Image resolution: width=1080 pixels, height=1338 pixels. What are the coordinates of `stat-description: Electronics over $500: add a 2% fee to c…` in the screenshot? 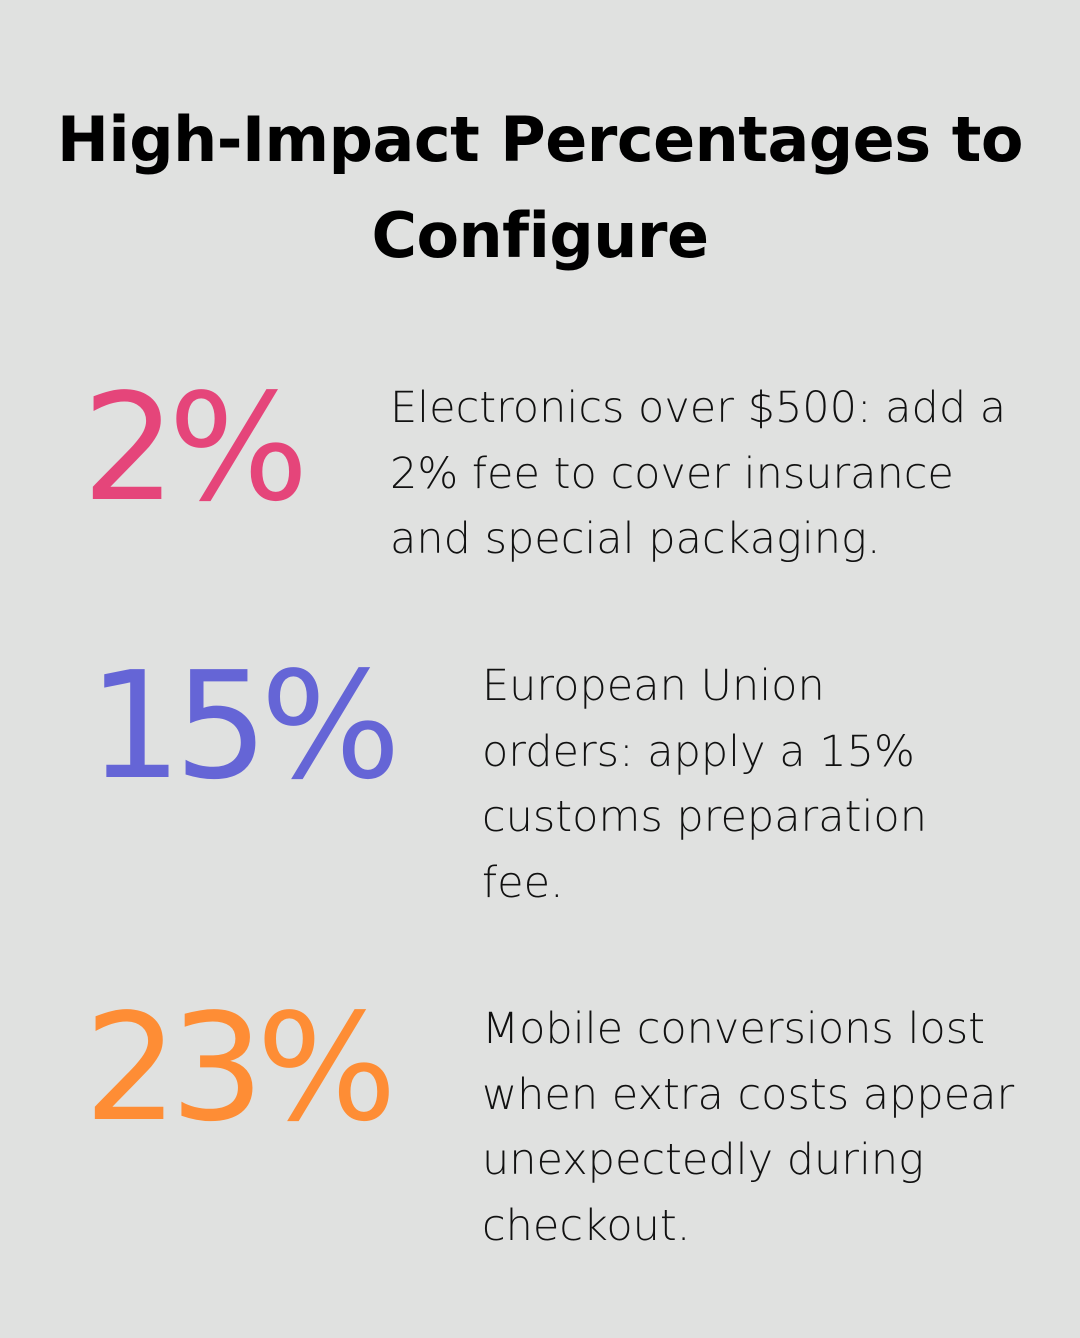 It's located at (698, 473).